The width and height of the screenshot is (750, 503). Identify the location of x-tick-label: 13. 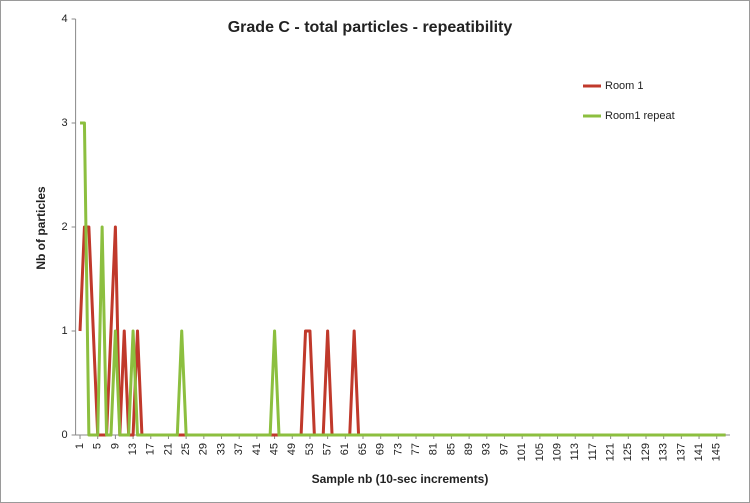
(133, 449).